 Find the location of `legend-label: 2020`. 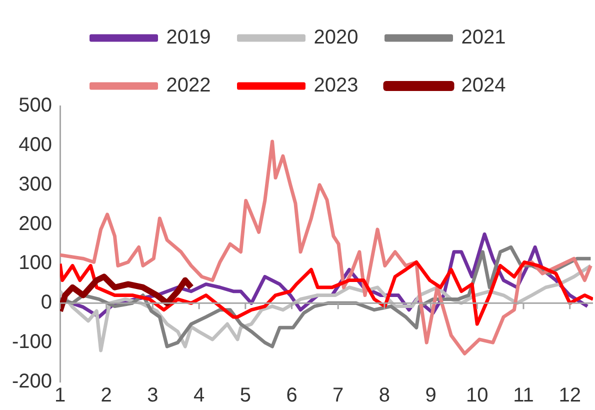

legend-label: 2020 is located at coordinates (336, 37).